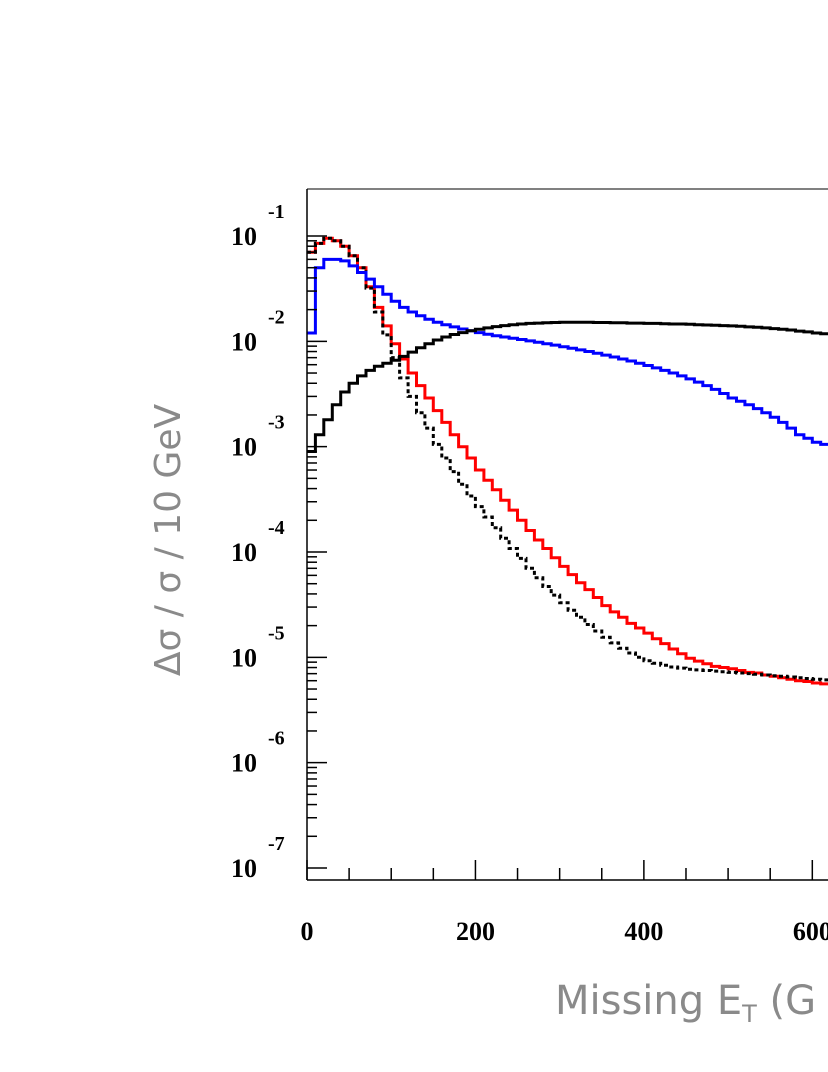 This screenshot has width=828, height=1072. Describe the element at coordinates (276, 633) in the screenshot. I see `y-tick-exponent: -5` at that location.